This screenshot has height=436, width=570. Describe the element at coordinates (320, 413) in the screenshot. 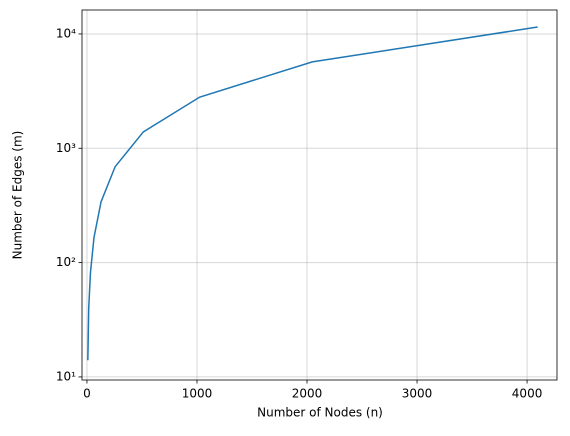

I see `x-axis-label: Number of Nodes (n)` at that location.